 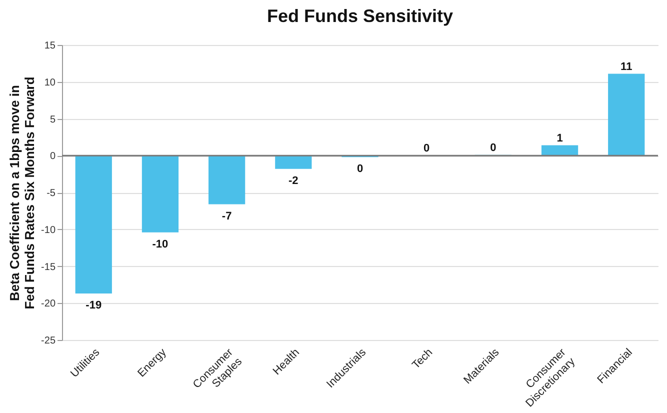 I want to click on data-label: 11, so click(x=626, y=66).